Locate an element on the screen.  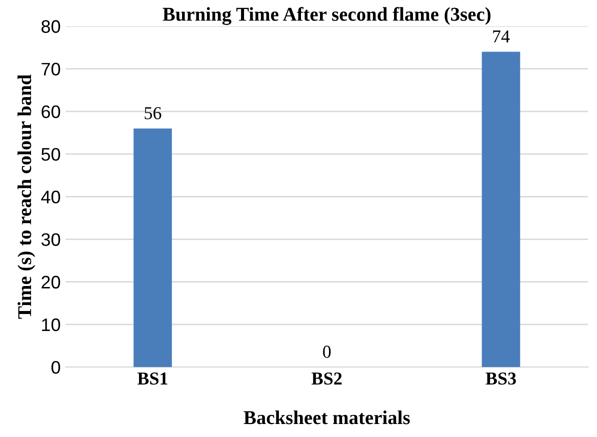
x-axis-title: Backsheet materials is located at coordinates (327, 417).